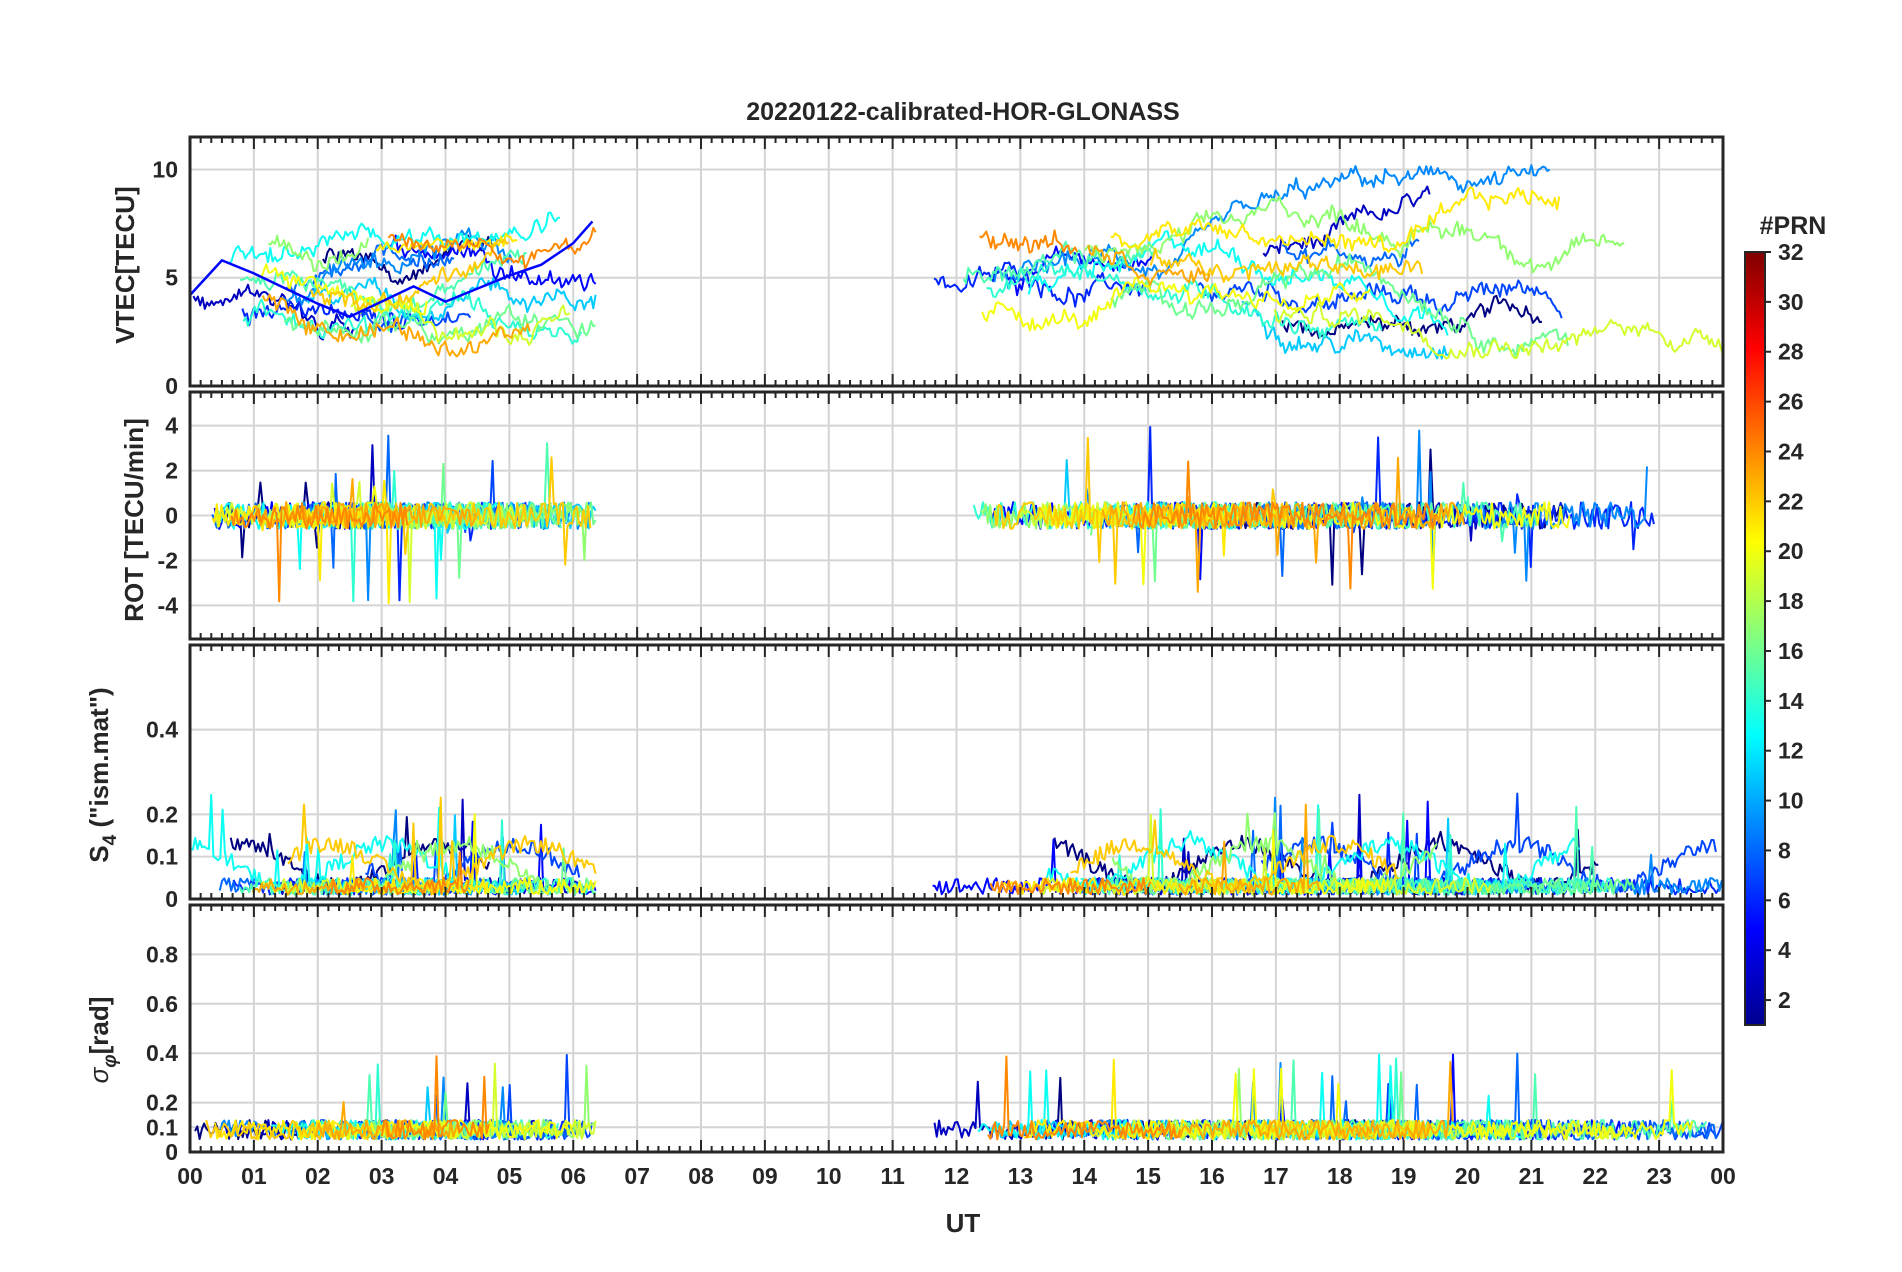 The width and height of the screenshot is (1902, 1272). Describe the element at coordinates (1784, 850) in the screenshot. I see `colorbar-tick-label: 8` at that location.